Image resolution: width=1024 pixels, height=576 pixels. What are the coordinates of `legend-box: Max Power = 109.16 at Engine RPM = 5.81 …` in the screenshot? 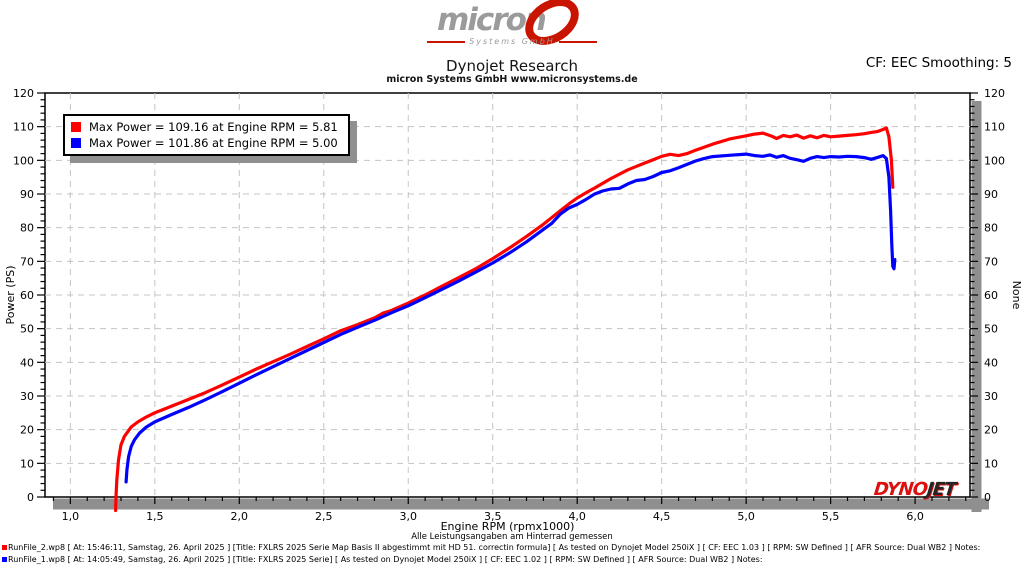 It's located at (206, 135).